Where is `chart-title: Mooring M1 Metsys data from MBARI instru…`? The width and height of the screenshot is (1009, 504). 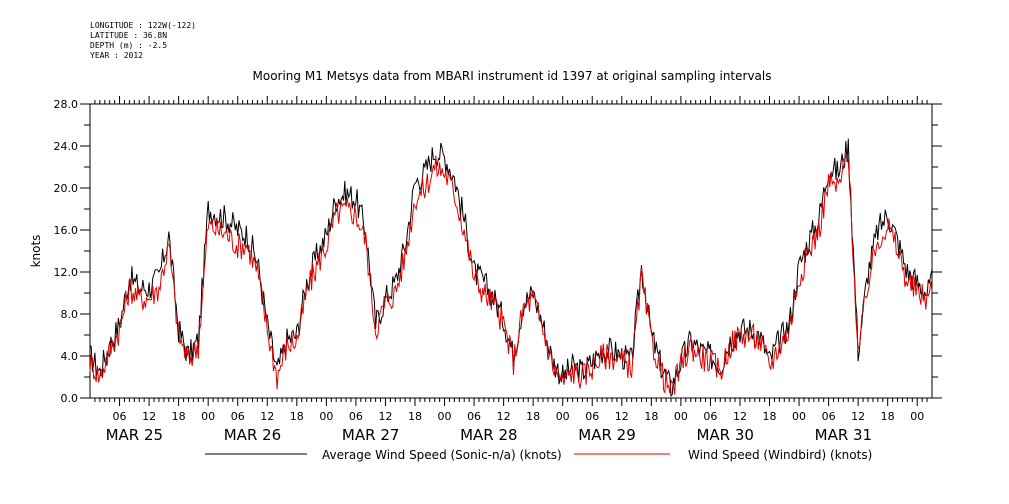
chart-title: Mooring M1 Metsys data from MBARI instru… is located at coordinates (512, 76).